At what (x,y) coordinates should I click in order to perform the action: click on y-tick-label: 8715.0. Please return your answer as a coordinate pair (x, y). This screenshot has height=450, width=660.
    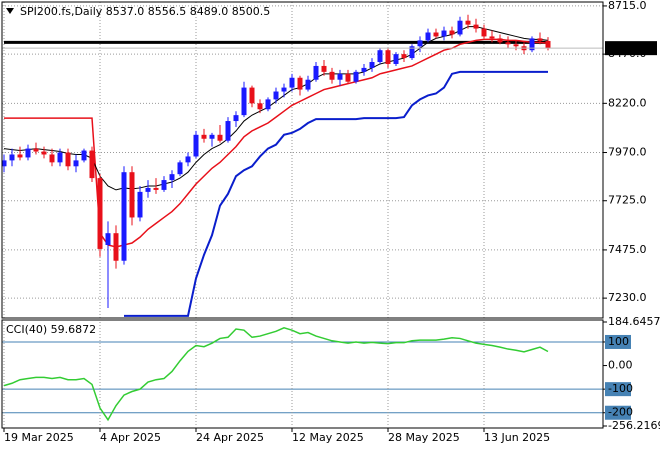
    Looking at the image, I should click on (627, 6).